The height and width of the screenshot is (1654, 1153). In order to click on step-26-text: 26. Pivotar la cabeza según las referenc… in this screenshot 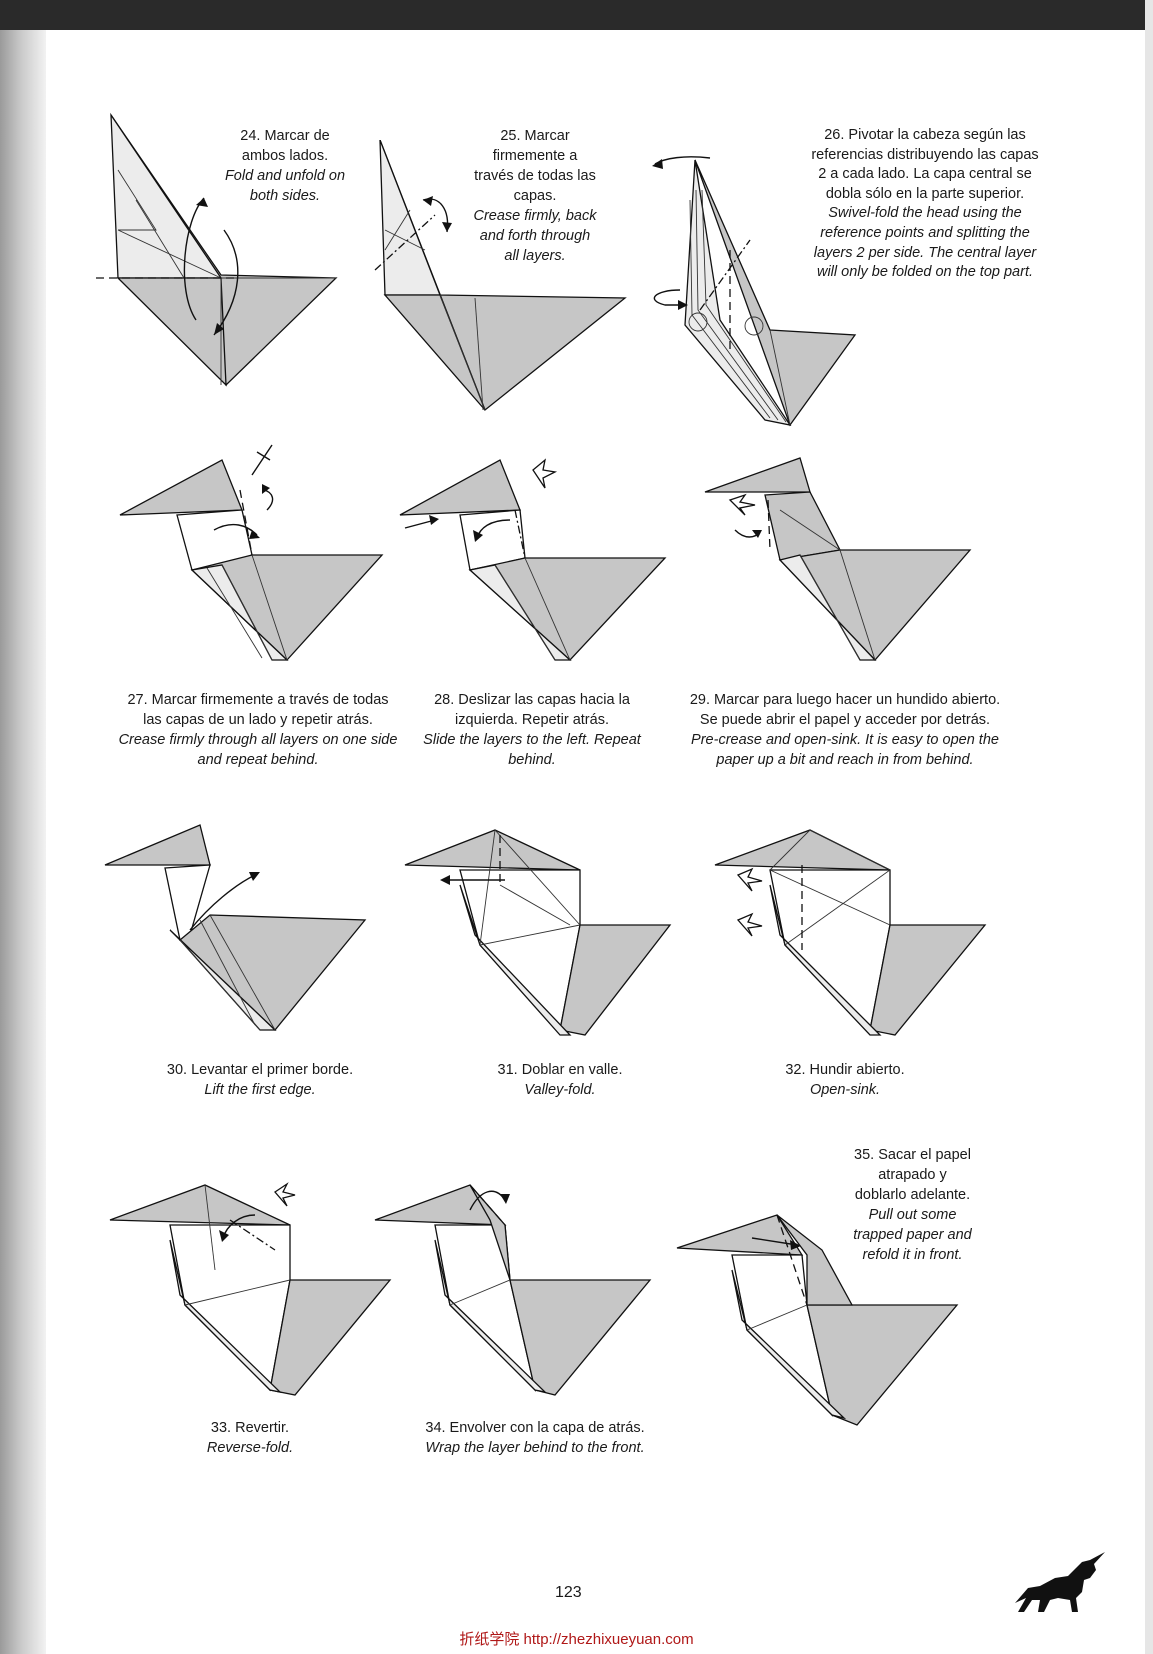, I will do `click(925, 204)`.